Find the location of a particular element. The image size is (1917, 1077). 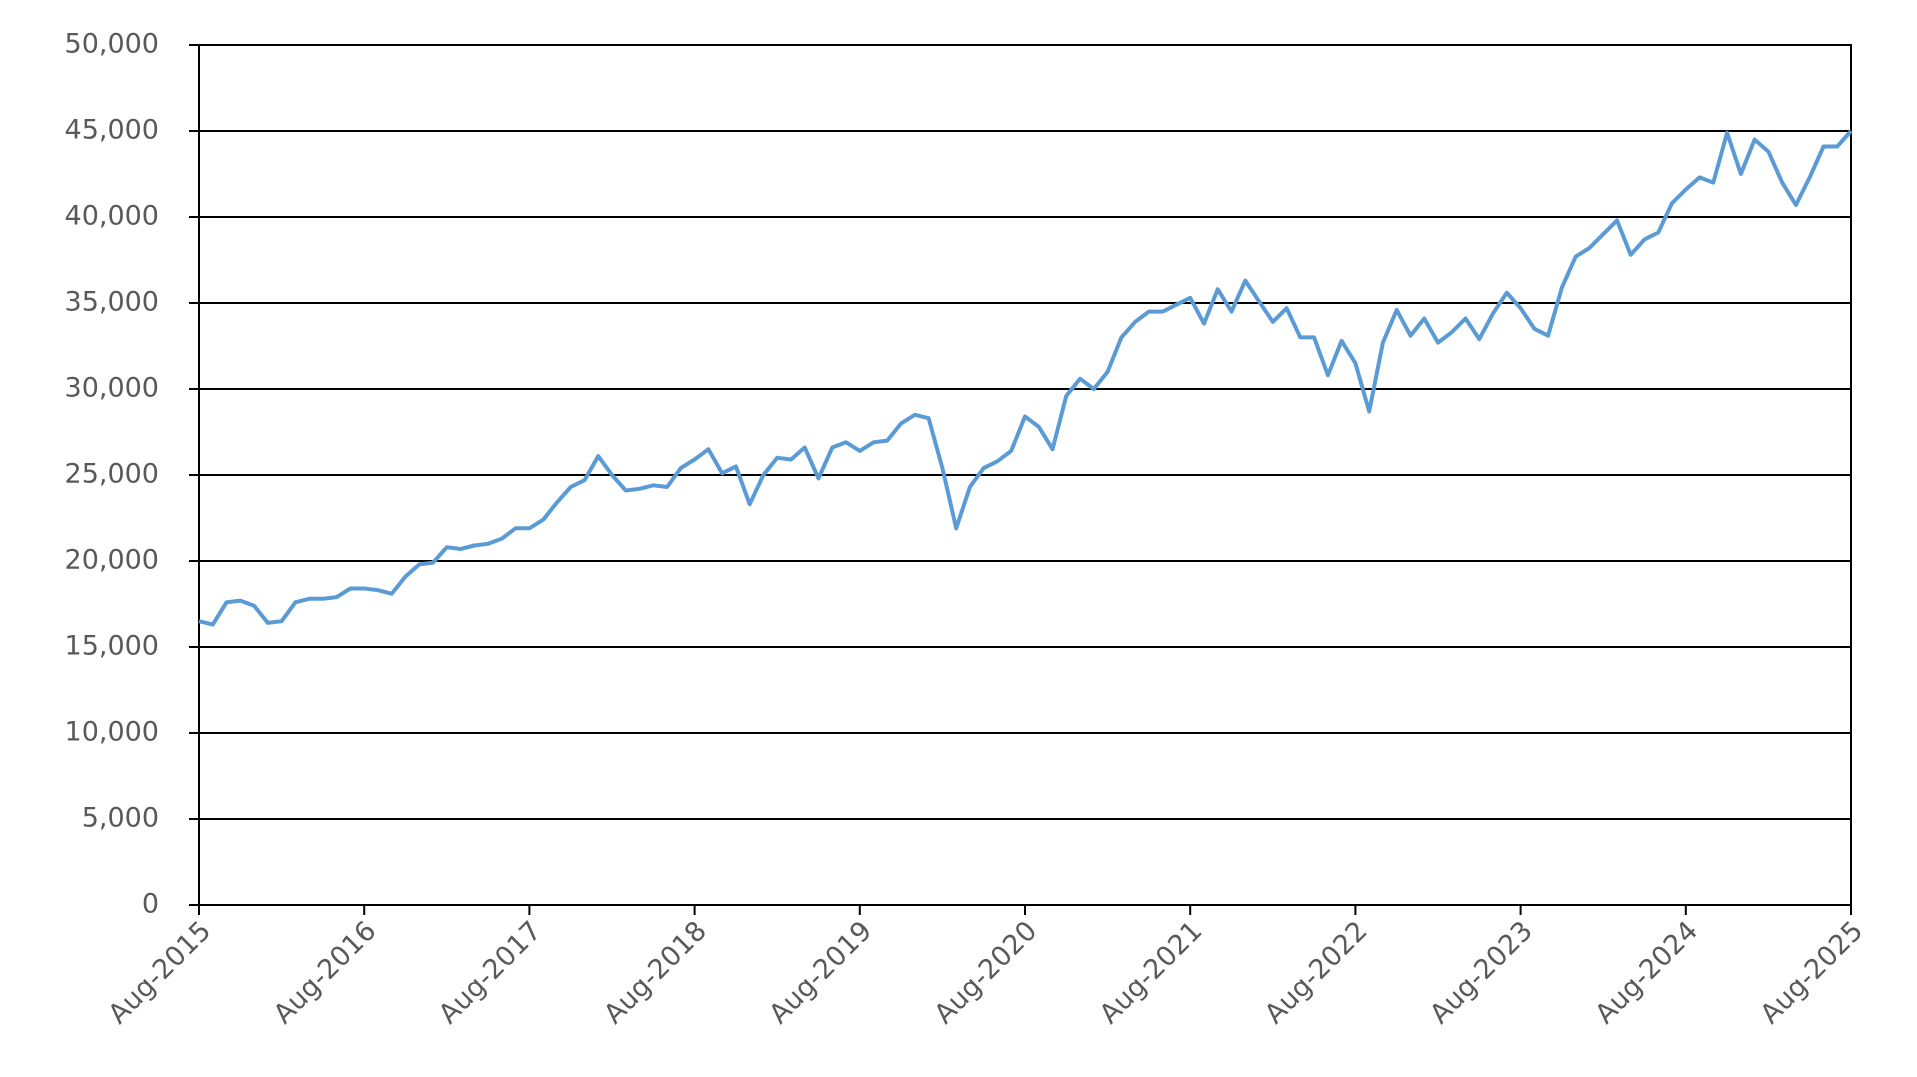

y-tick-label: 0 is located at coordinates (150, 904).